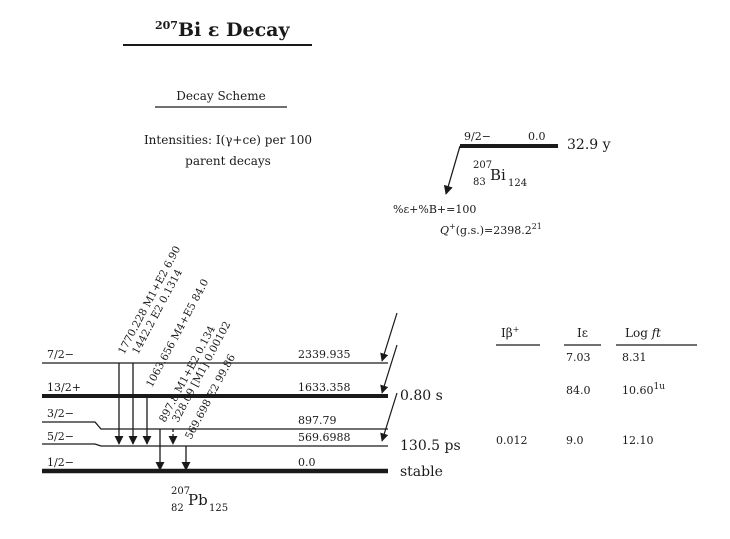 The height and width of the screenshot is (539, 730). Describe the element at coordinates (638, 440) in the screenshot. I see `table-logft: 12.10` at that location.